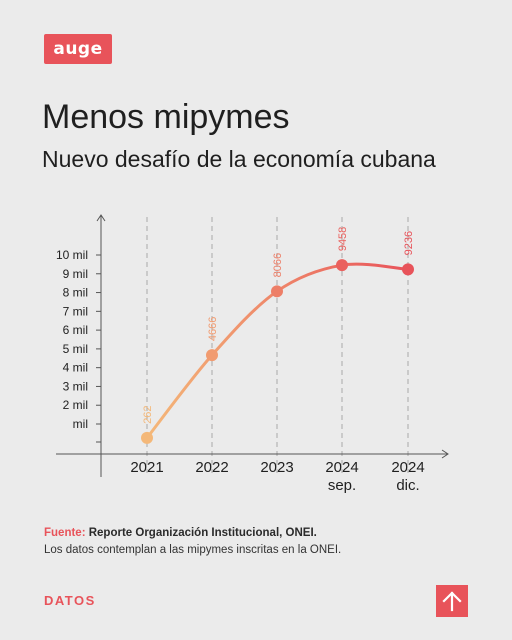  I want to click on scroll-top-button, so click(452, 601).